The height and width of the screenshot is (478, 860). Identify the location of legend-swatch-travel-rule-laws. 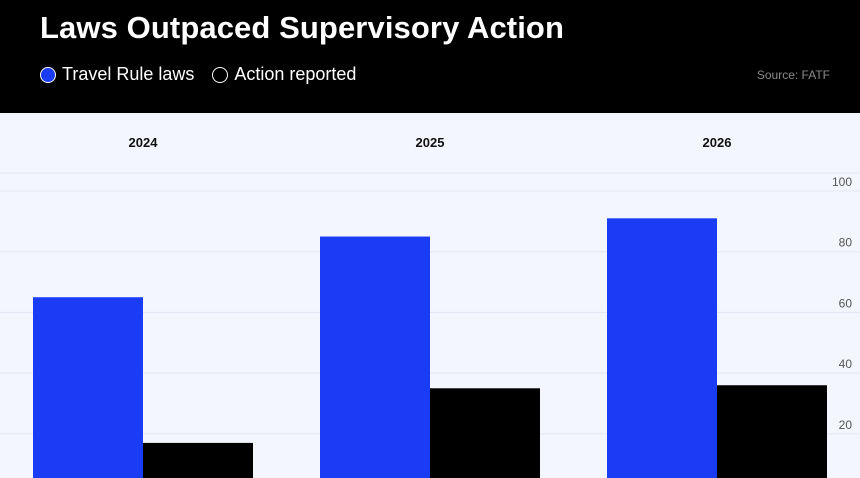
(48, 74).